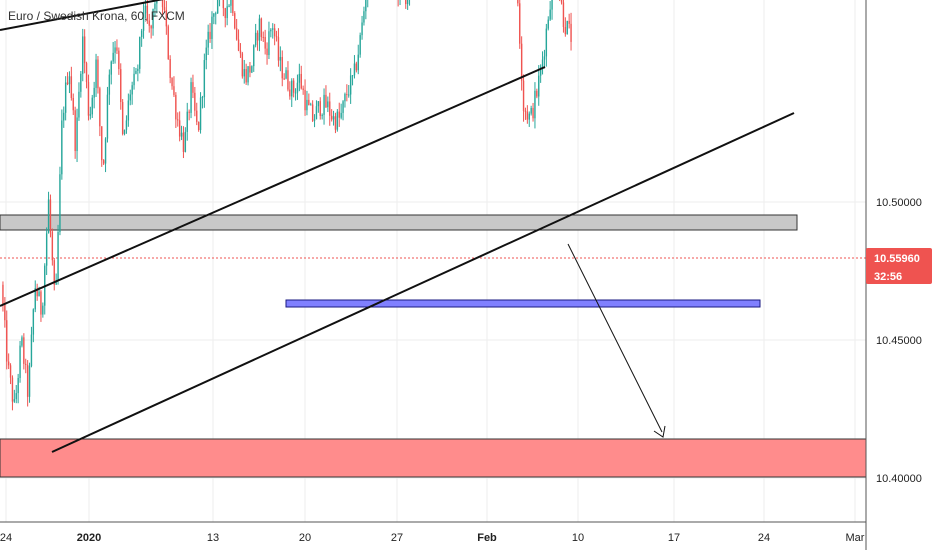  What do you see at coordinates (674, 538) in the screenshot?
I see `time-tick-label: 17` at bounding box center [674, 538].